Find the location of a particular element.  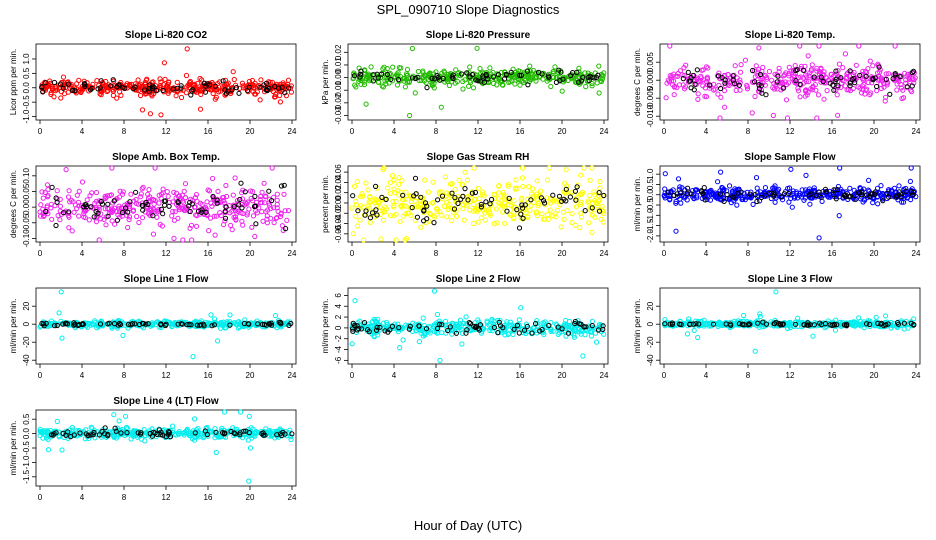

series-main-points is located at coordinates (166, 82).